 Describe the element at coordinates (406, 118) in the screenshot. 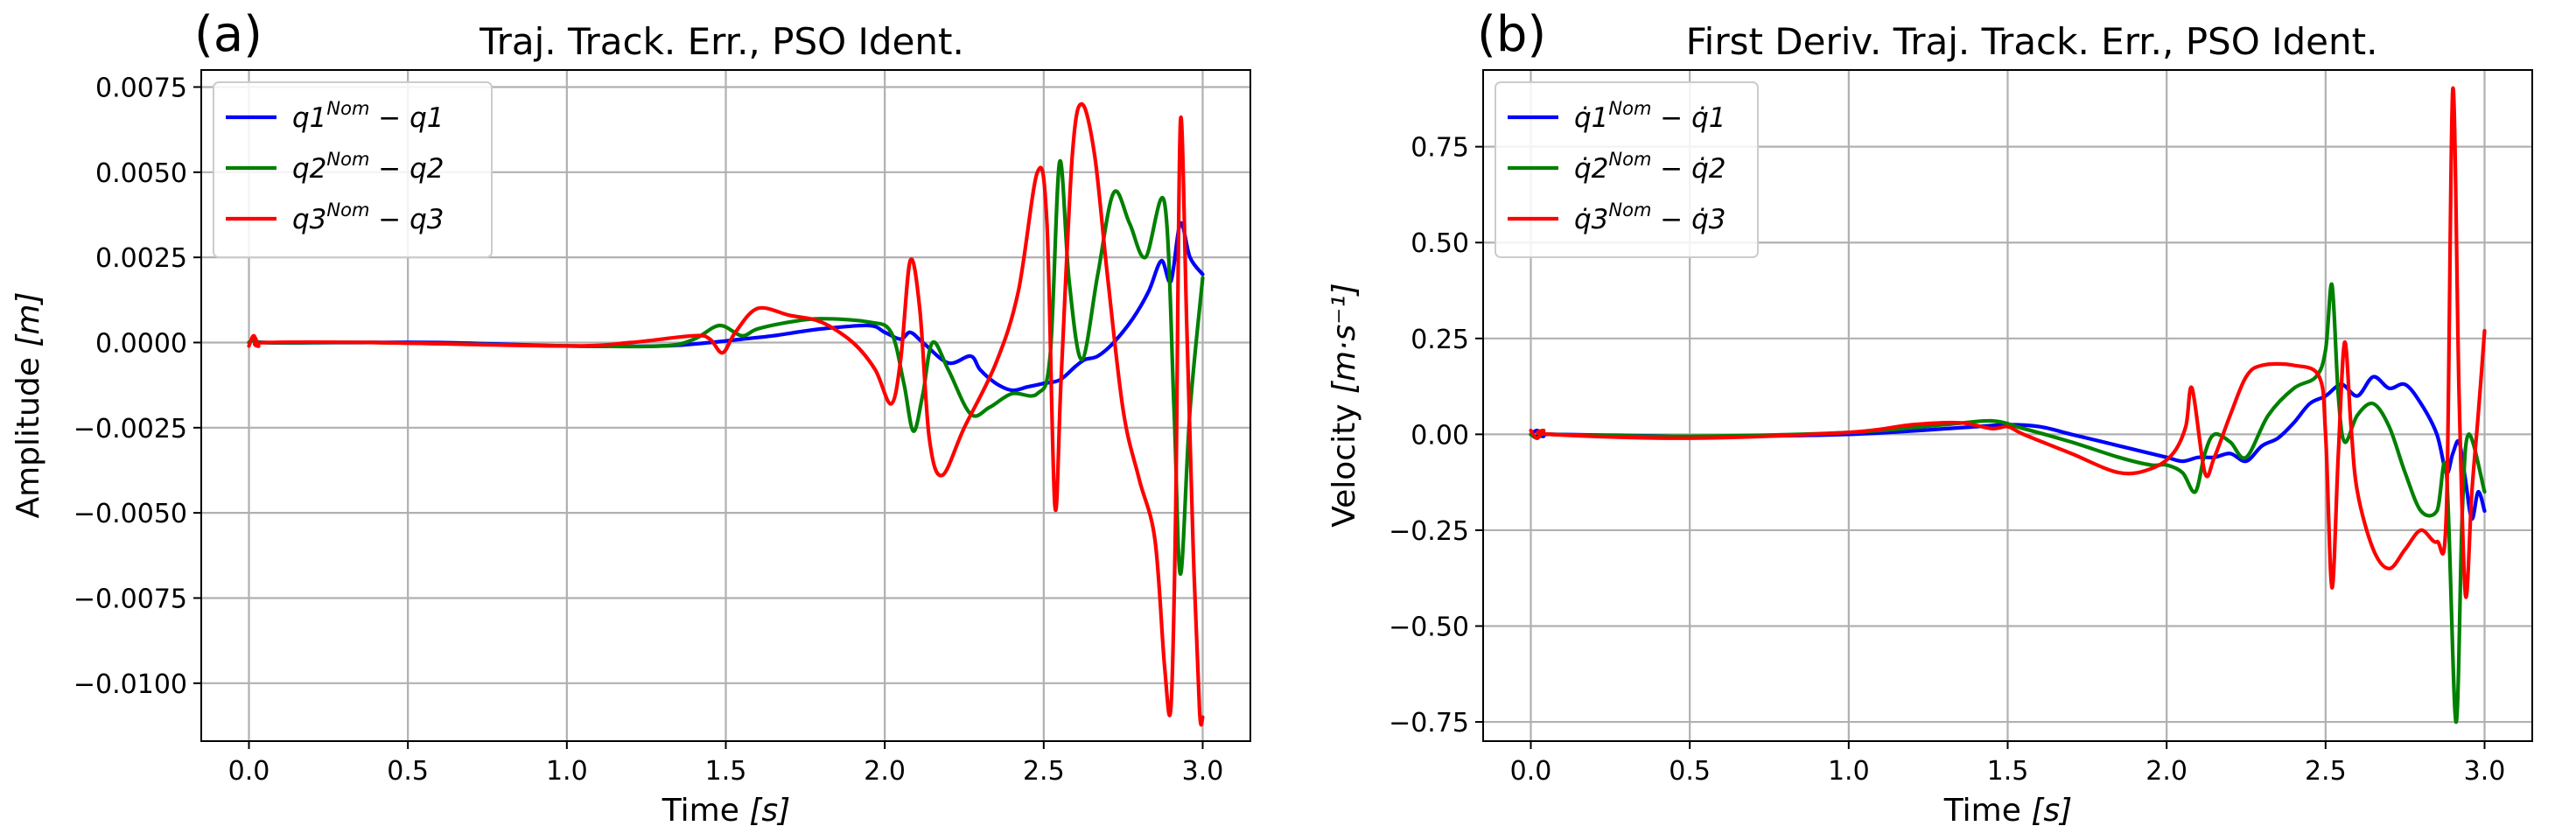

I see `panel-a-legend-label-tail: − q1` at that location.